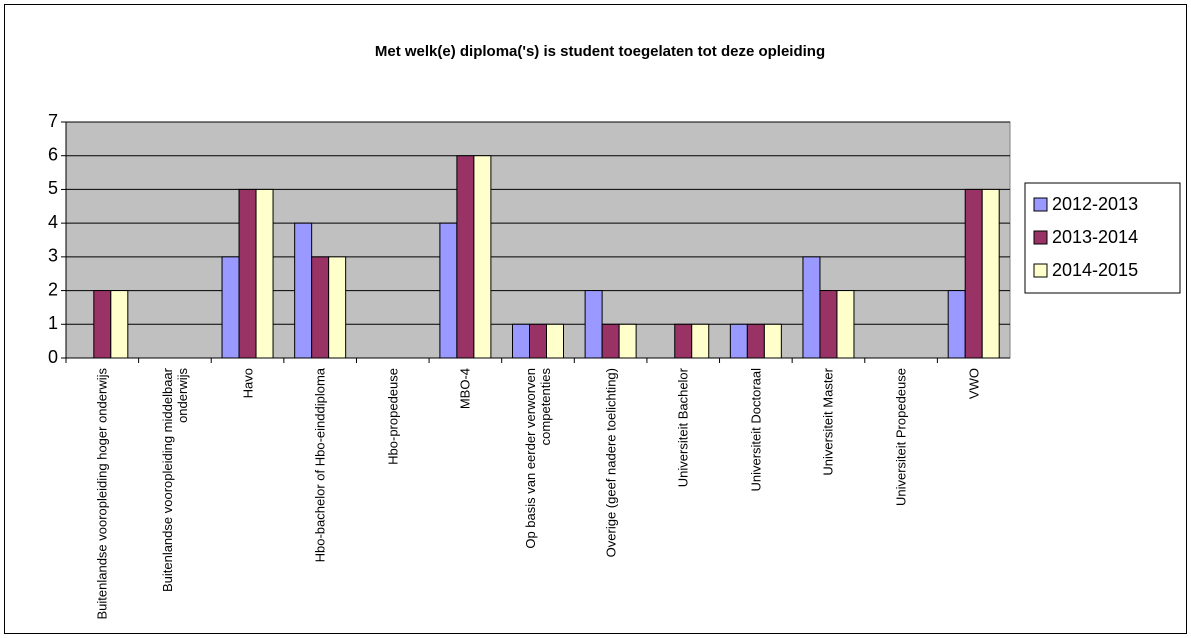 This screenshot has width=1191, height=638. Describe the element at coordinates (320, 465) in the screenshot. I see `x-tick-label: Hbo-bachelor of Hbo-einddiploma` at that location.